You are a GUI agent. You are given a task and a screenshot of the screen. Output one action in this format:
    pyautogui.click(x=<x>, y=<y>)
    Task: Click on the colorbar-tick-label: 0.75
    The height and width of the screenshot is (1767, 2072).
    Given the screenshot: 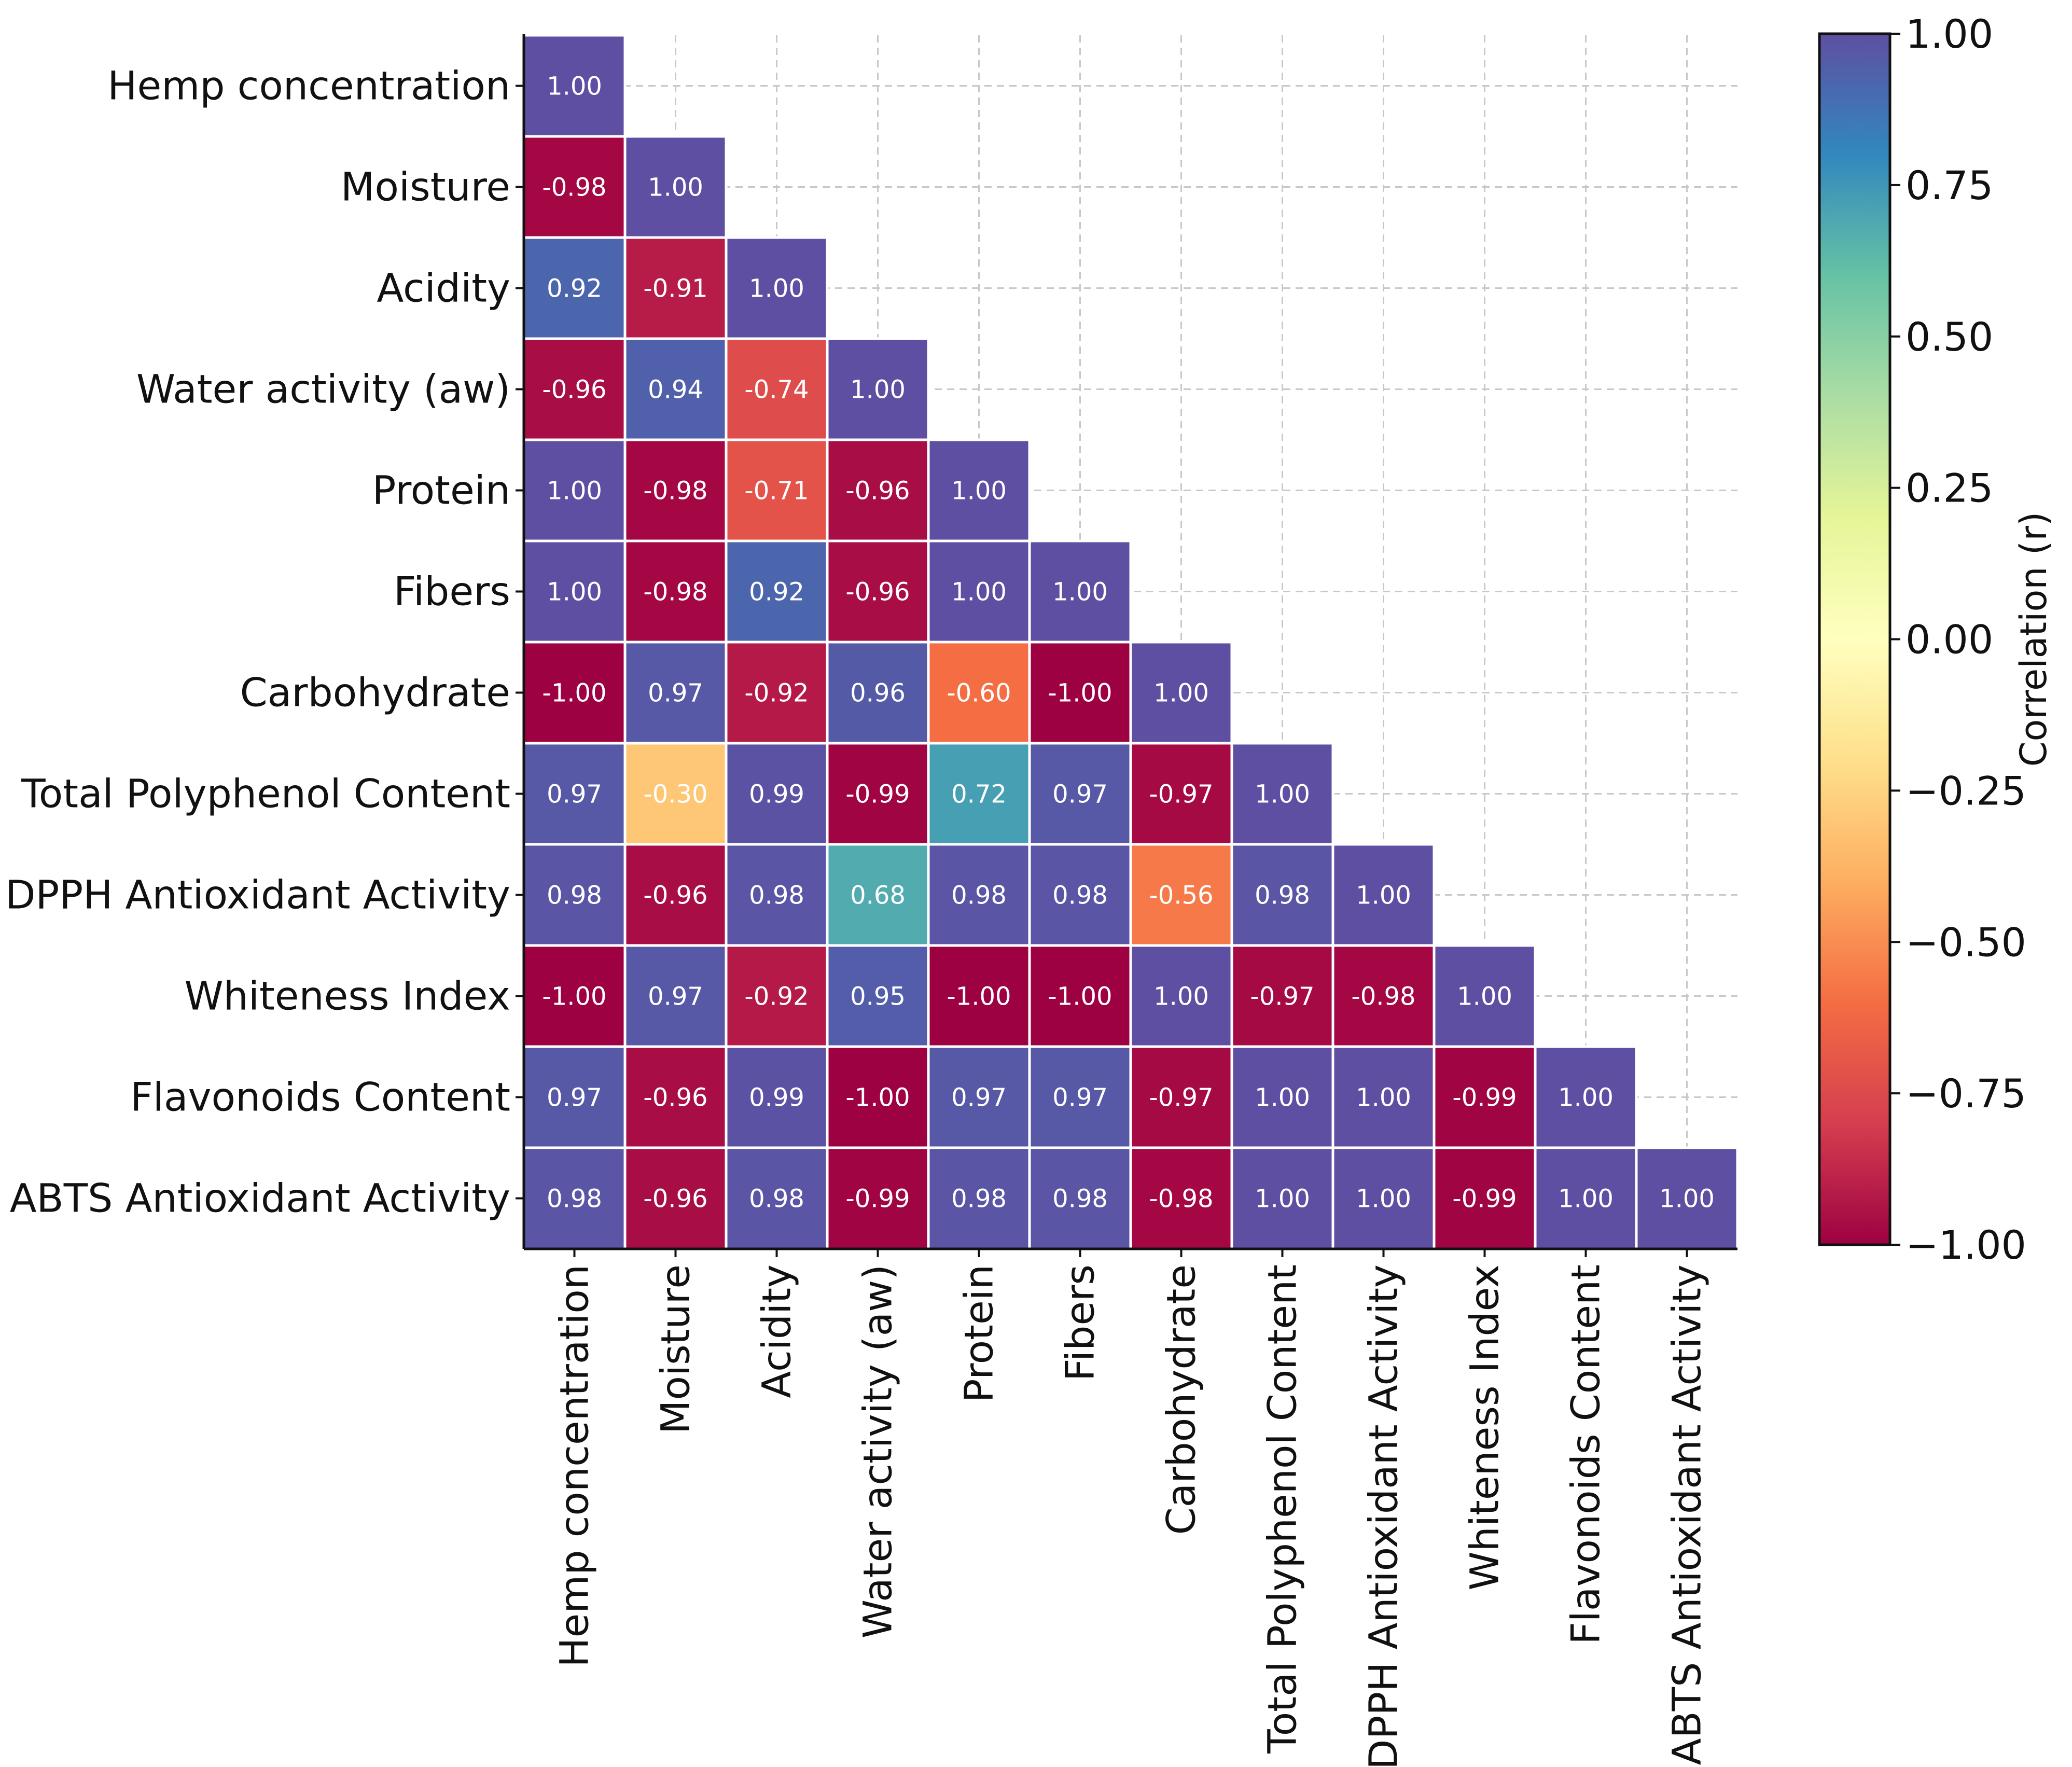 What is the action you would take?
    pyautogui.click(x=1949, y=185)
    